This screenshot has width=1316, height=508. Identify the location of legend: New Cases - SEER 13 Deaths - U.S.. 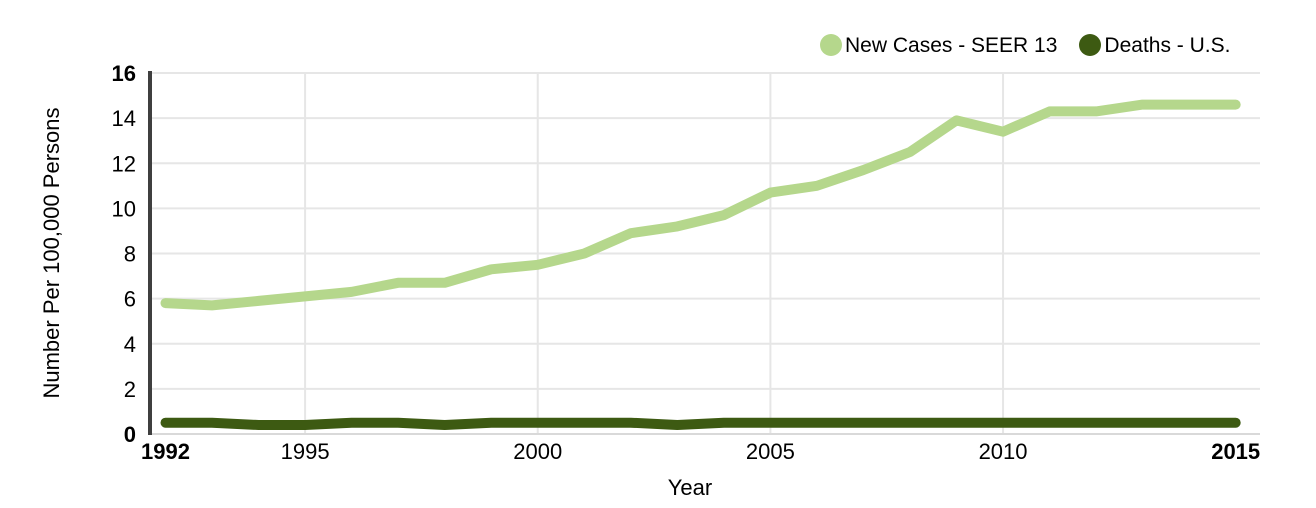
(1025, 45).